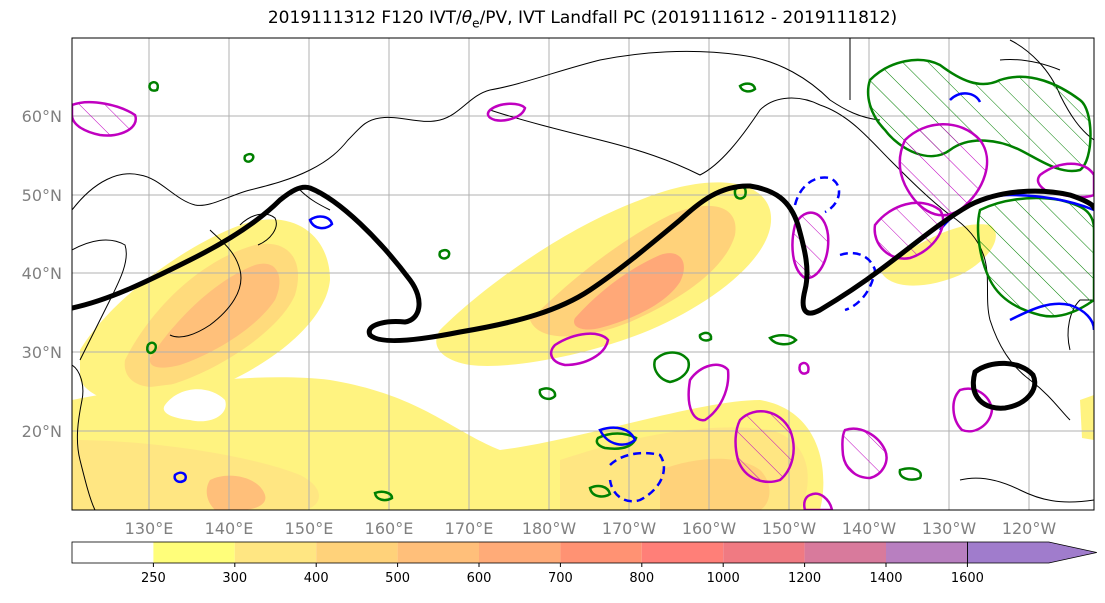 The image size is (1105, 603). I want to click on colorbar-tick-label: 250, so click(153, 578).